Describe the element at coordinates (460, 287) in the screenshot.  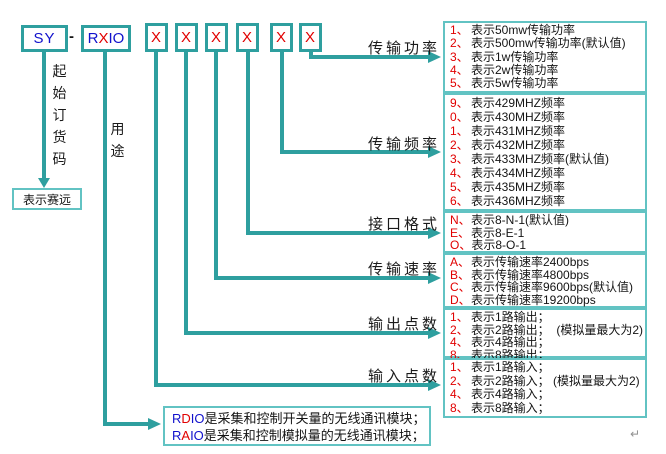
I see `item-key: C、` at that location.